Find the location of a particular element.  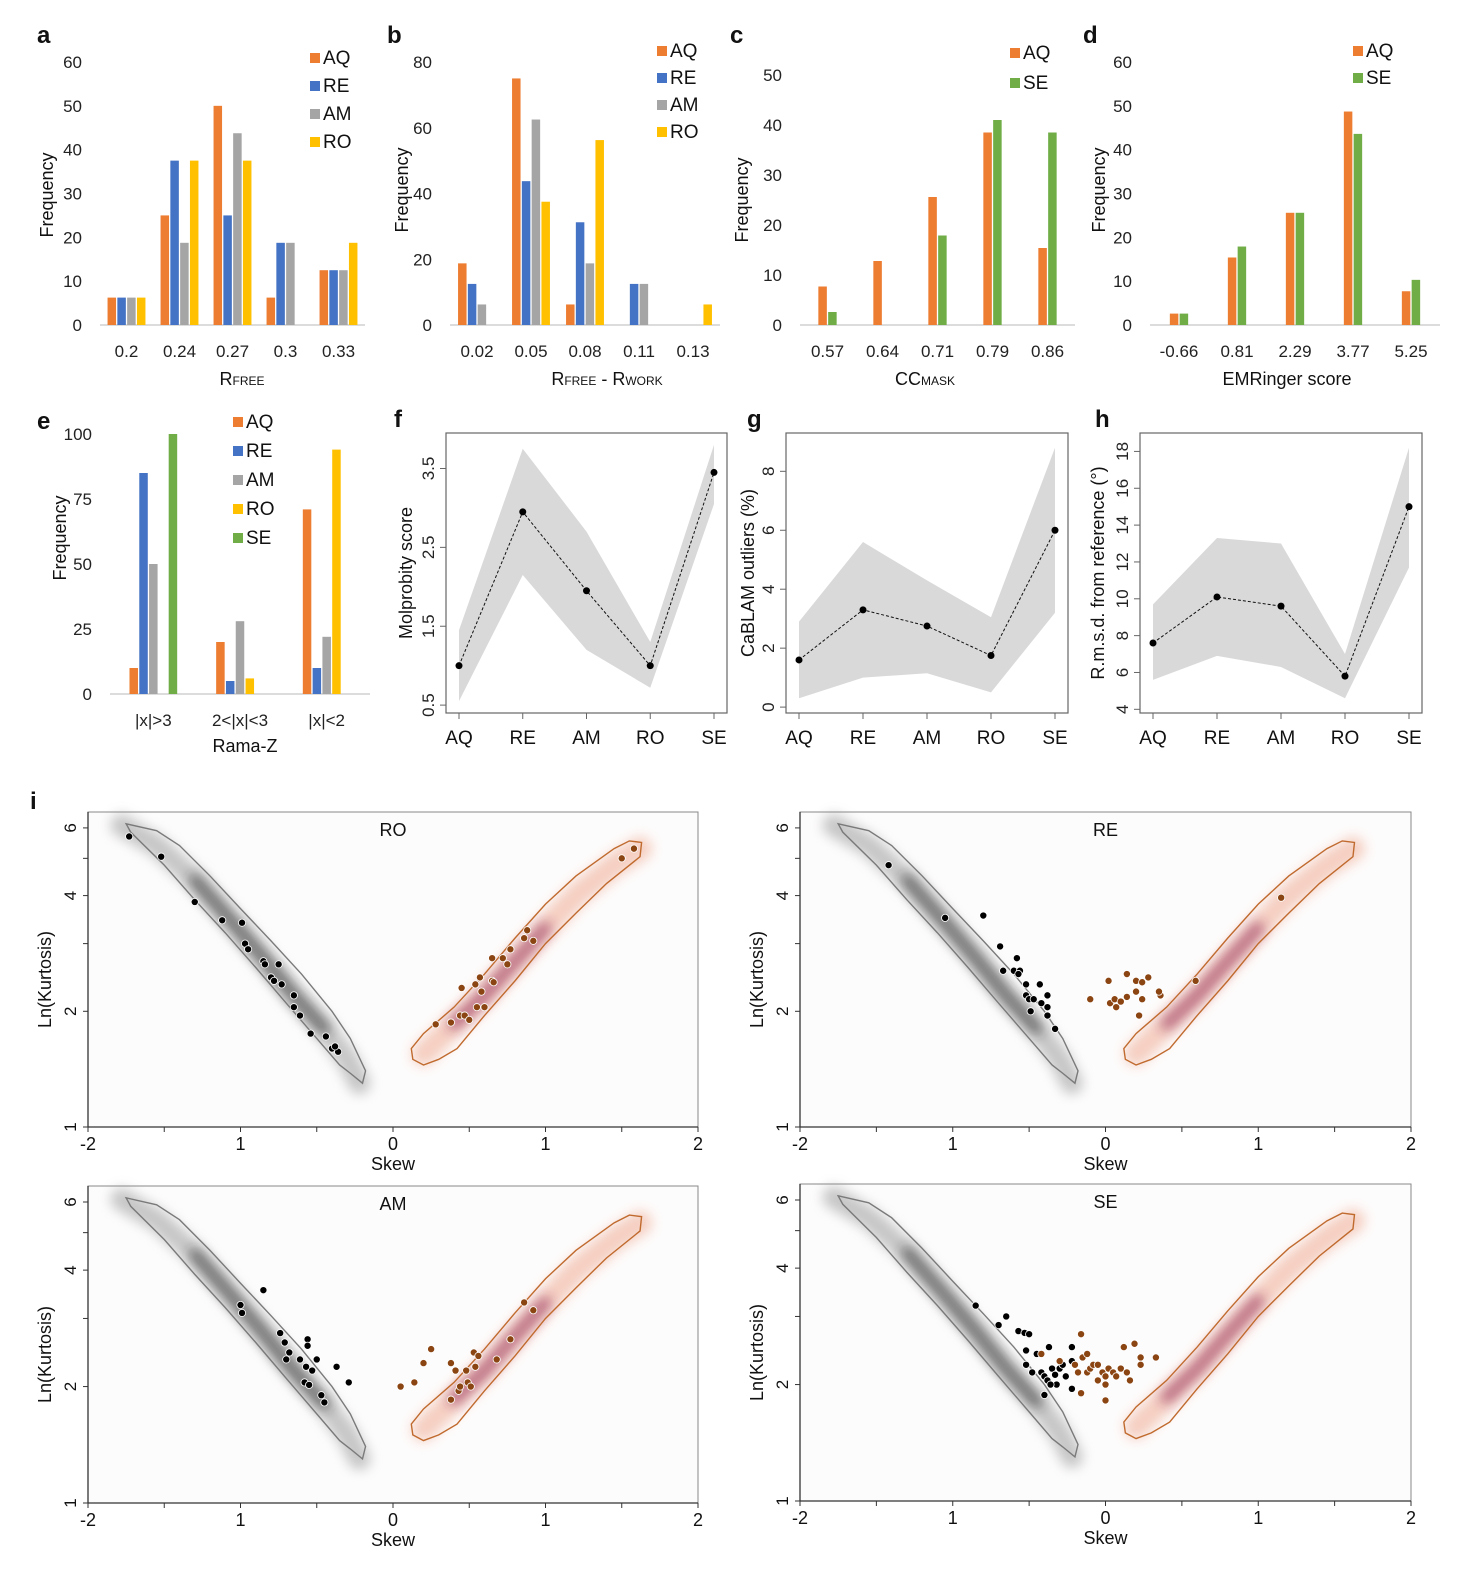

panel-label-c: c is located at coordinates (737, 35).